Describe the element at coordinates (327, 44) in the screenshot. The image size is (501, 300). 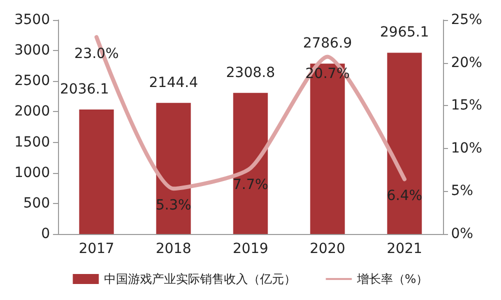
I see `data-label: 2786.9` at that location.